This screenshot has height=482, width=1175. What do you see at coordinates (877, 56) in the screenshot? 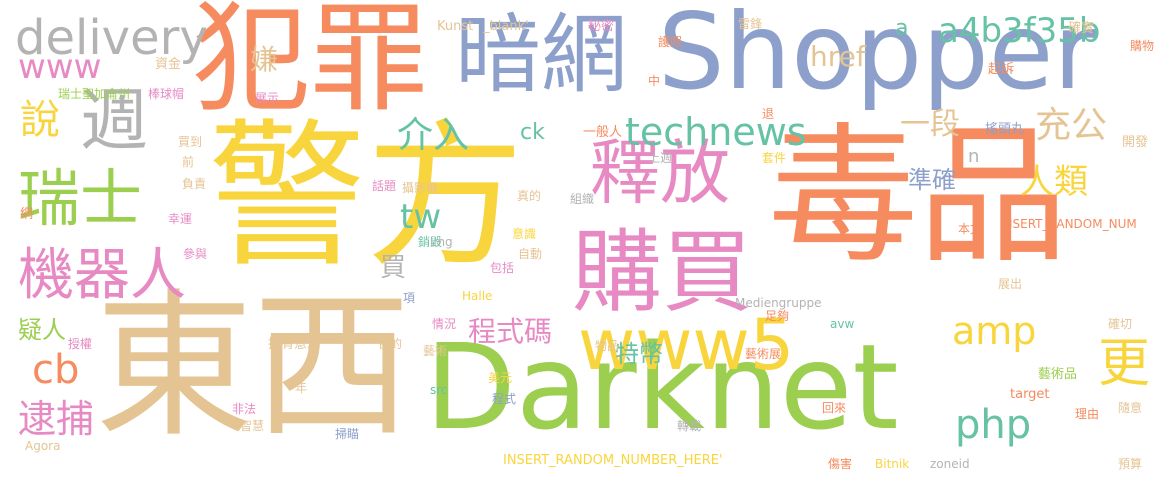
I see `word-shopper: Shopper` at bounding box center [877, 56].